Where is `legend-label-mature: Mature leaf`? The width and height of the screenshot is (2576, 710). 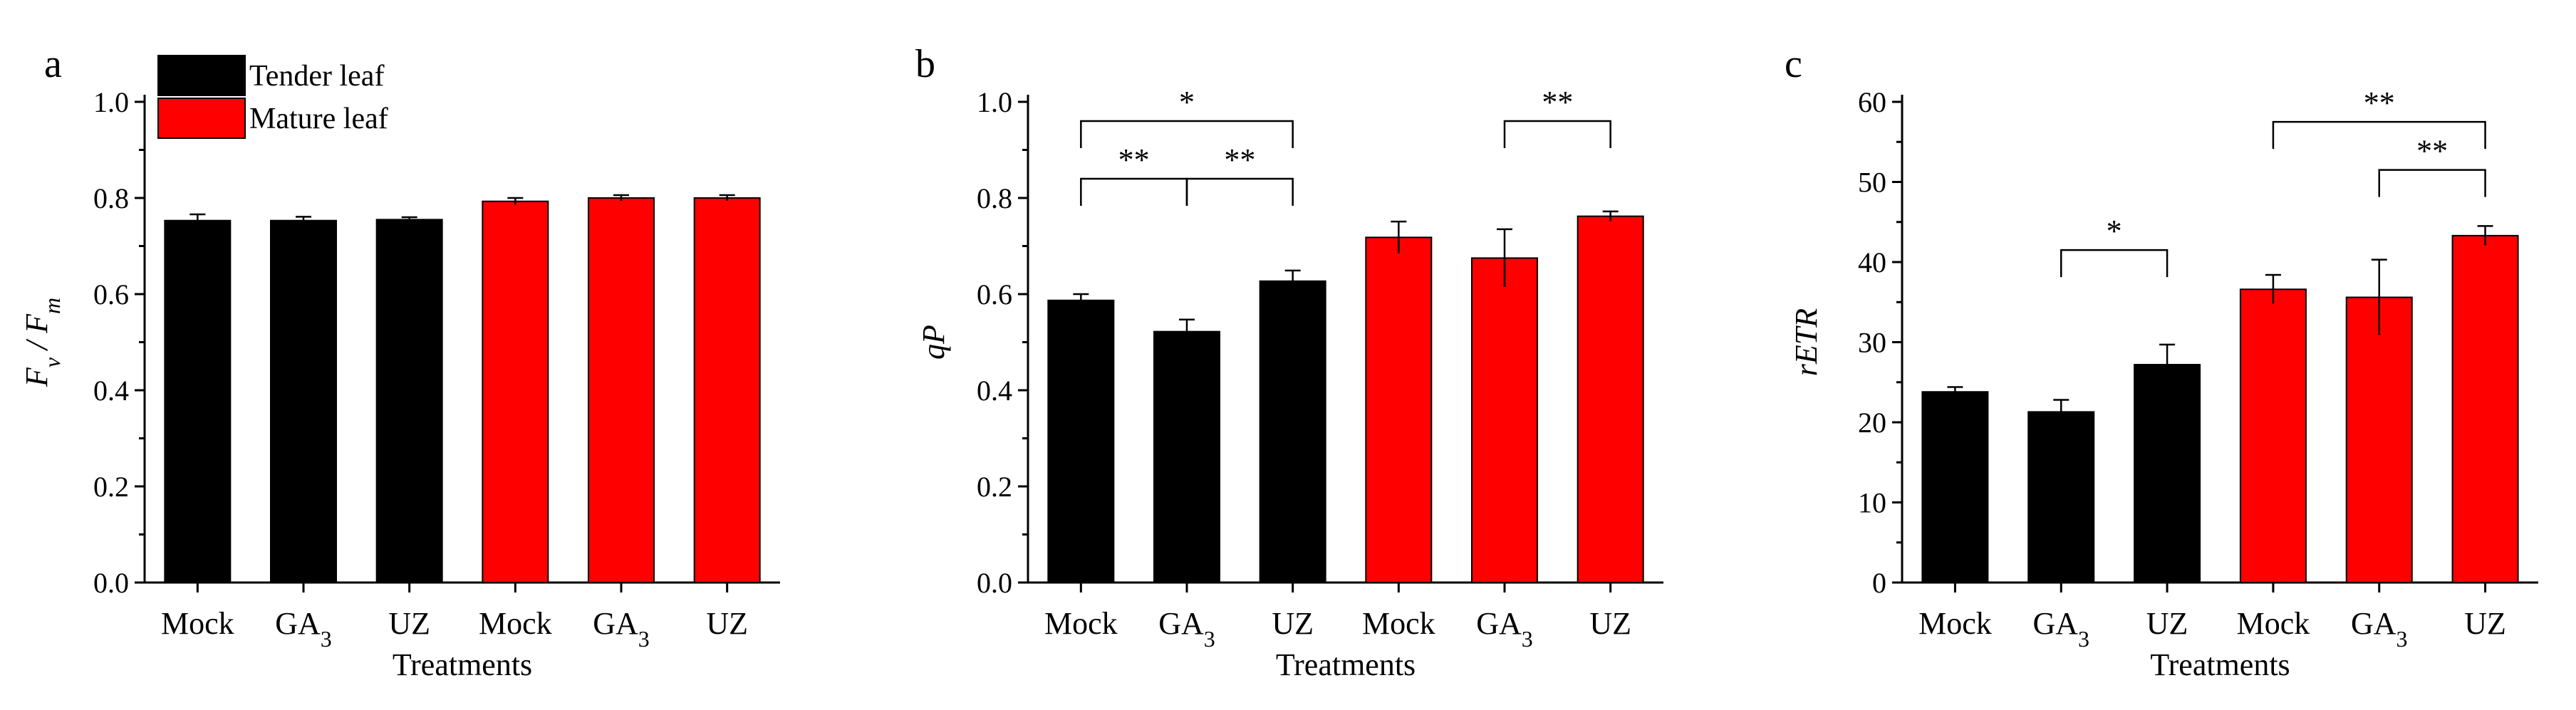 legend-label-mature: Mature leaf is located at coordinates (318, 119).